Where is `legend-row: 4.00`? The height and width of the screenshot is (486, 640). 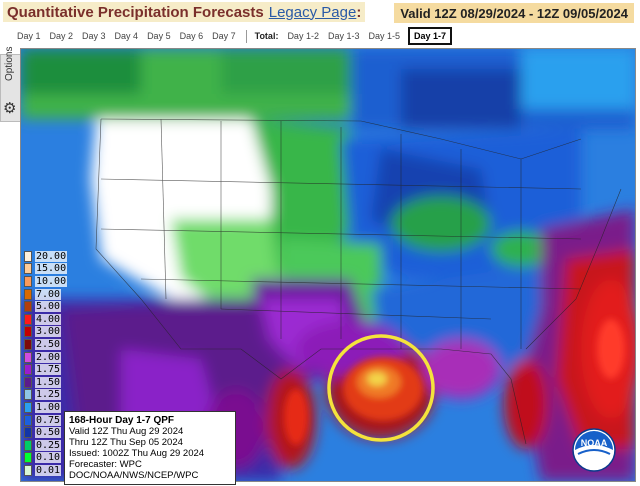
legend-row: 4.00 is located at coordinates (46, 319).